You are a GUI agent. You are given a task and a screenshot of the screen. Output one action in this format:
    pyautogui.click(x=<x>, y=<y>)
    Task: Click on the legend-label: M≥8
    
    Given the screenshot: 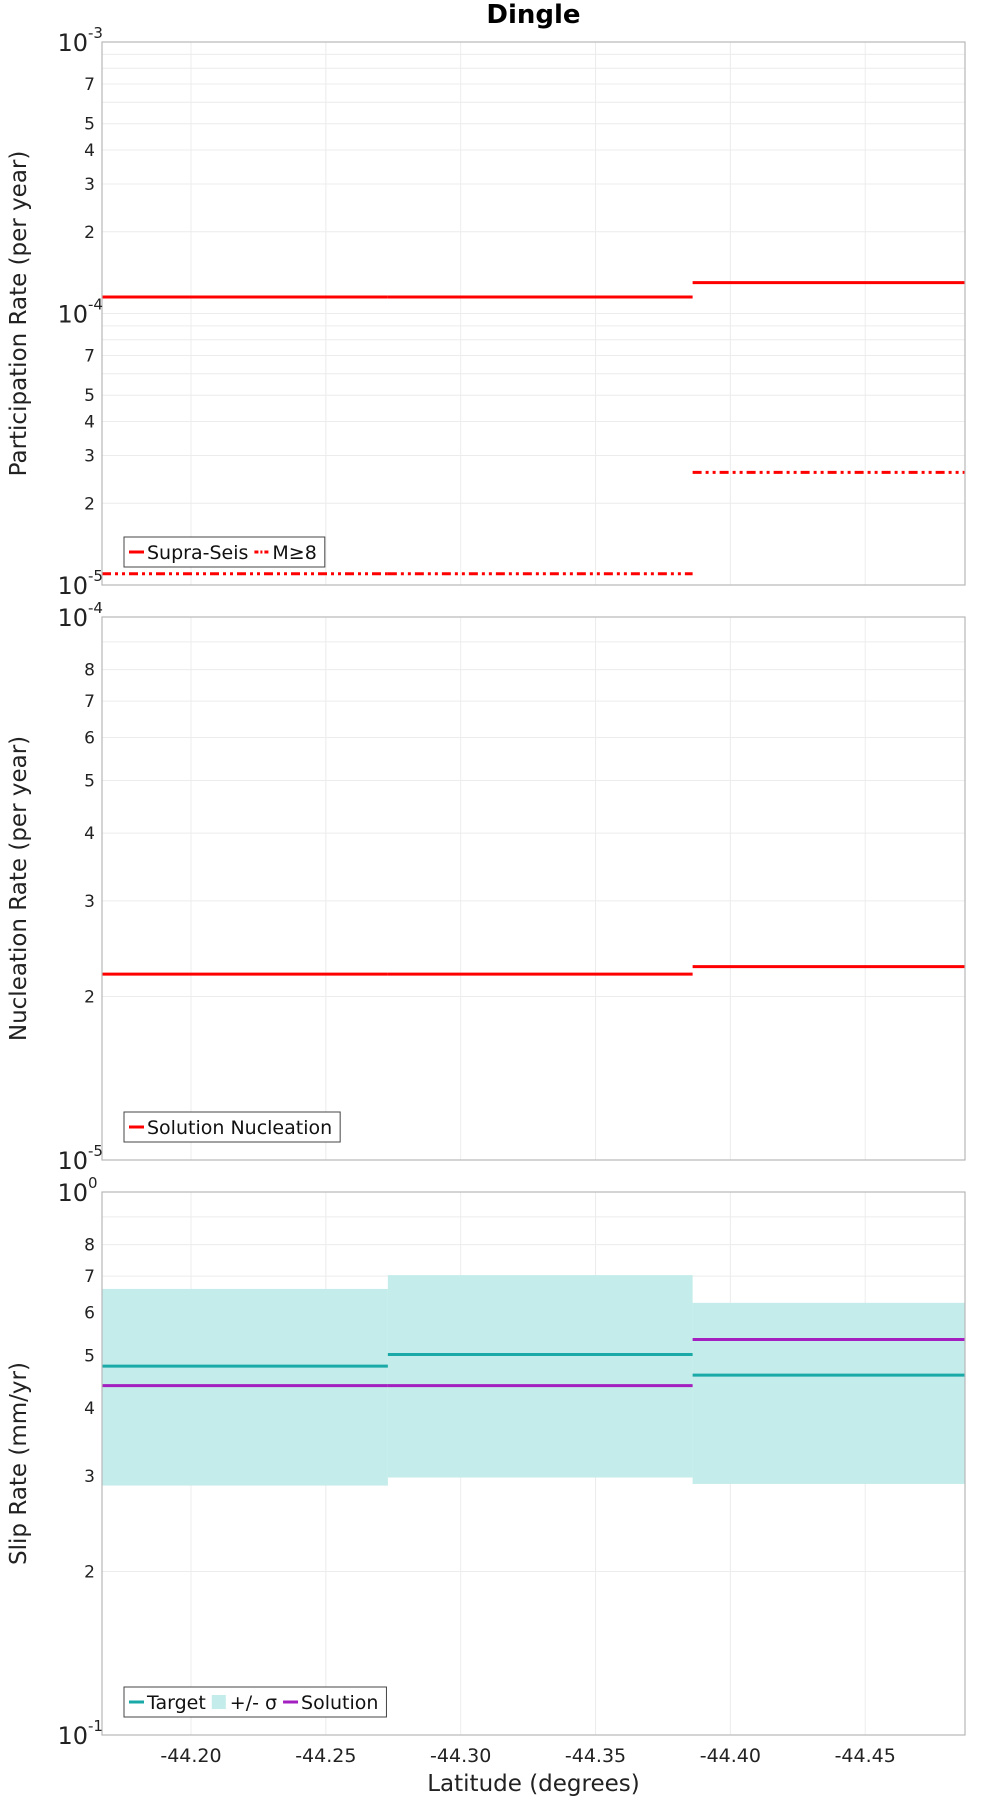 What is the action you would take?
    pyautogui.click(x=294, y=553)
    